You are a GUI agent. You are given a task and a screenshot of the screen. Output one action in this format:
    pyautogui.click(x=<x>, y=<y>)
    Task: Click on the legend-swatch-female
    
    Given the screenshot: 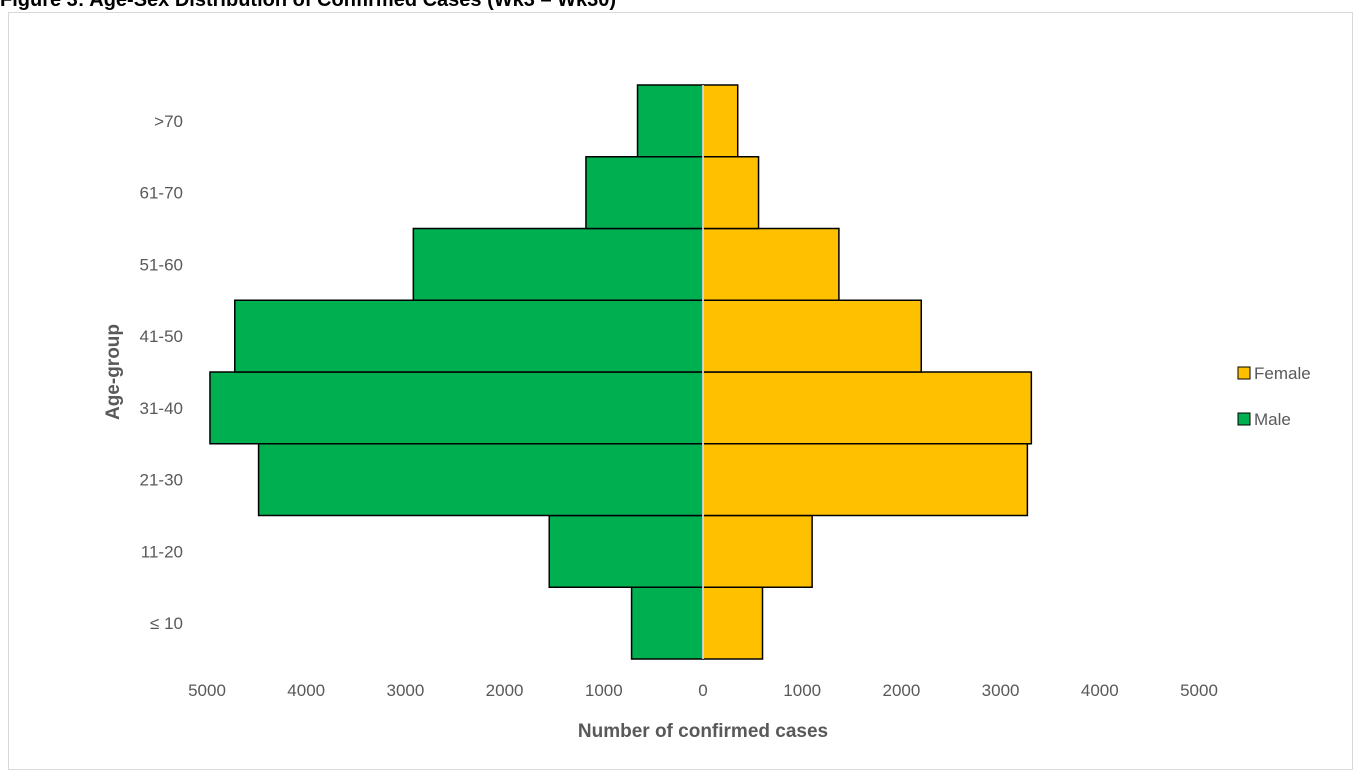 What is the action you would take?
    pyautogui.click(x=1244, y=373)
    